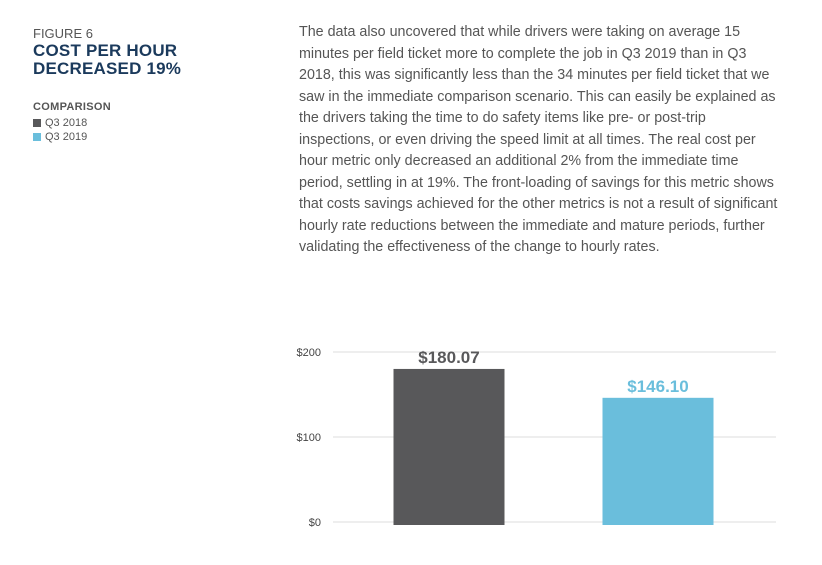  I want to click on legend: Q3 2018 Q3 2019, so click(60, 130).